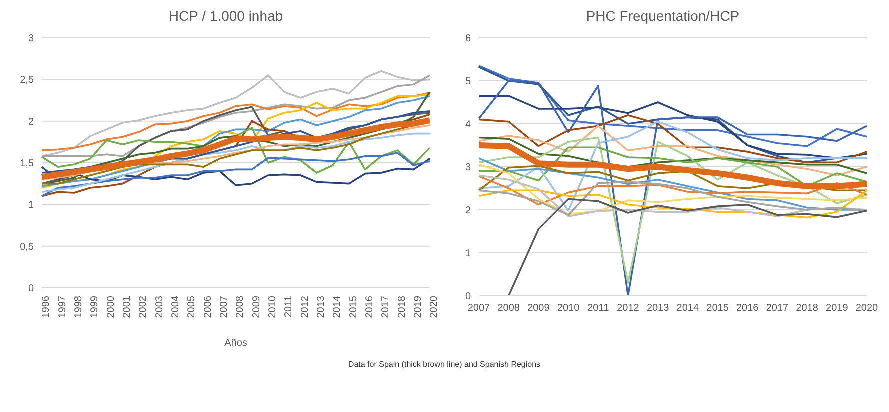  What do you see at coordinates (444, 364) in the screenshot?
I see `text: Data for Spain (thick brown line) and Spanish Regions` at bounding box center [444, 364].